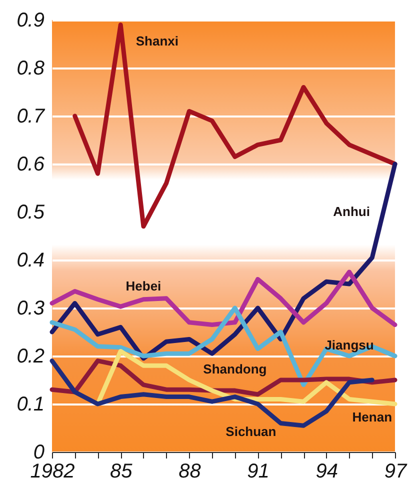 The width and height of the screenshot is (413, 483). Describe the element at coordinates (30, 69) in the screenshot. I see `y-tick-label: 0.8` at that location.